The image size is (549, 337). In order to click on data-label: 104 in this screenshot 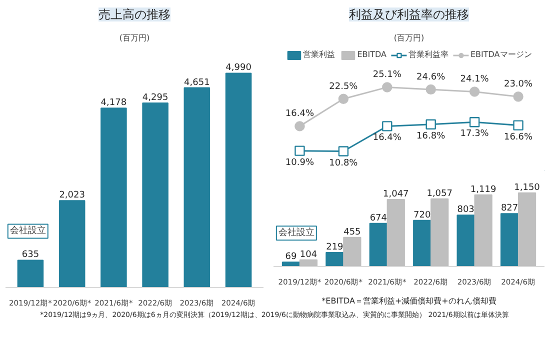, I will do `click(309, 255)`.